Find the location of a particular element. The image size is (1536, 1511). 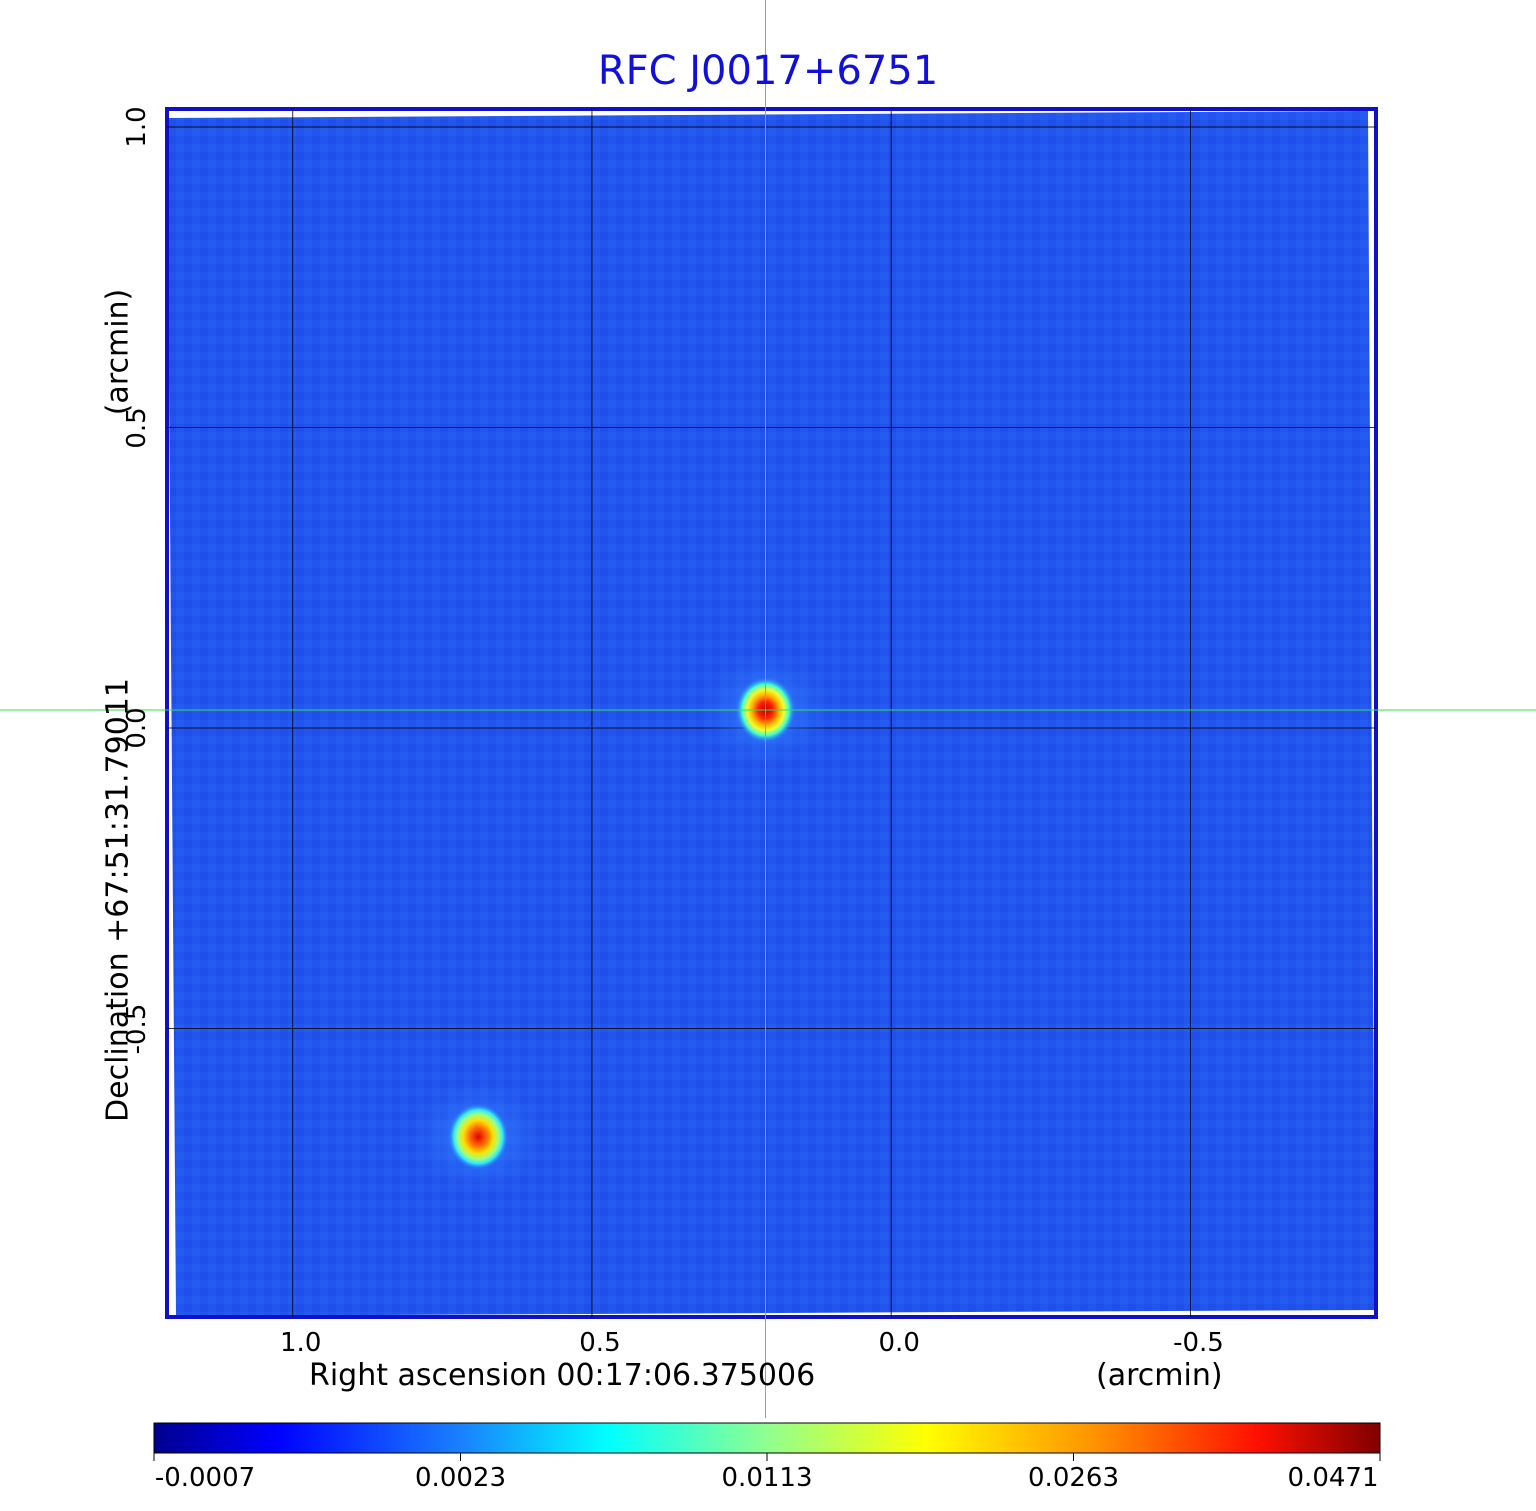

x-tick-label: 1.0 is located at coordinates (301, 1343).